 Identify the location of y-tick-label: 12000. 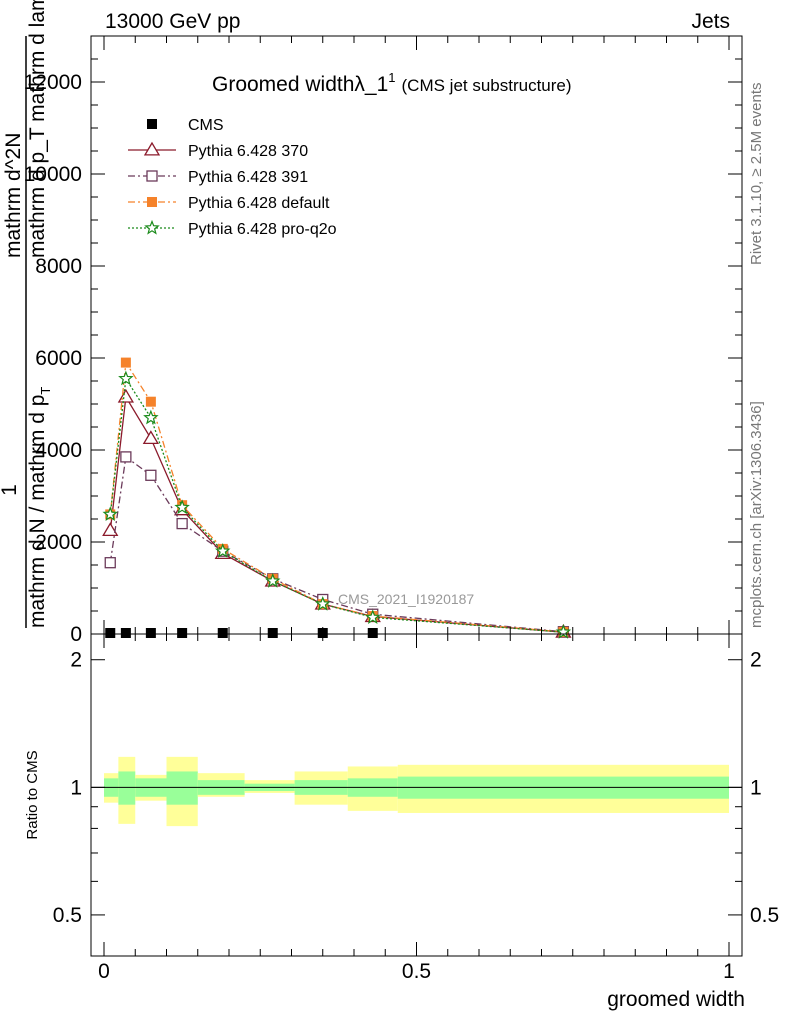
(53, 82).